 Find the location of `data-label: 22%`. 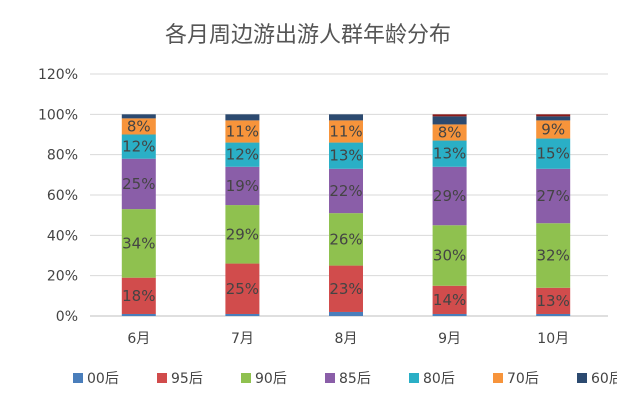

data-label: 22% is located at coordinates (345, 191).